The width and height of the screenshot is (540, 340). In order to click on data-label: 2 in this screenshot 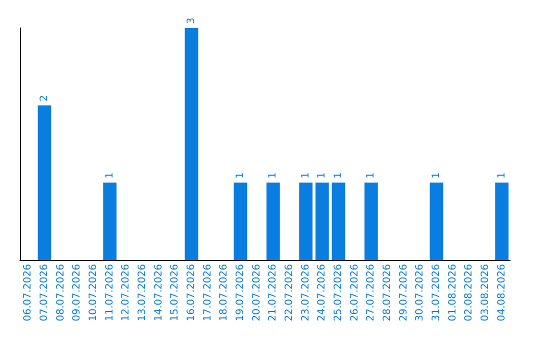, I will do `click(44, 98)`.